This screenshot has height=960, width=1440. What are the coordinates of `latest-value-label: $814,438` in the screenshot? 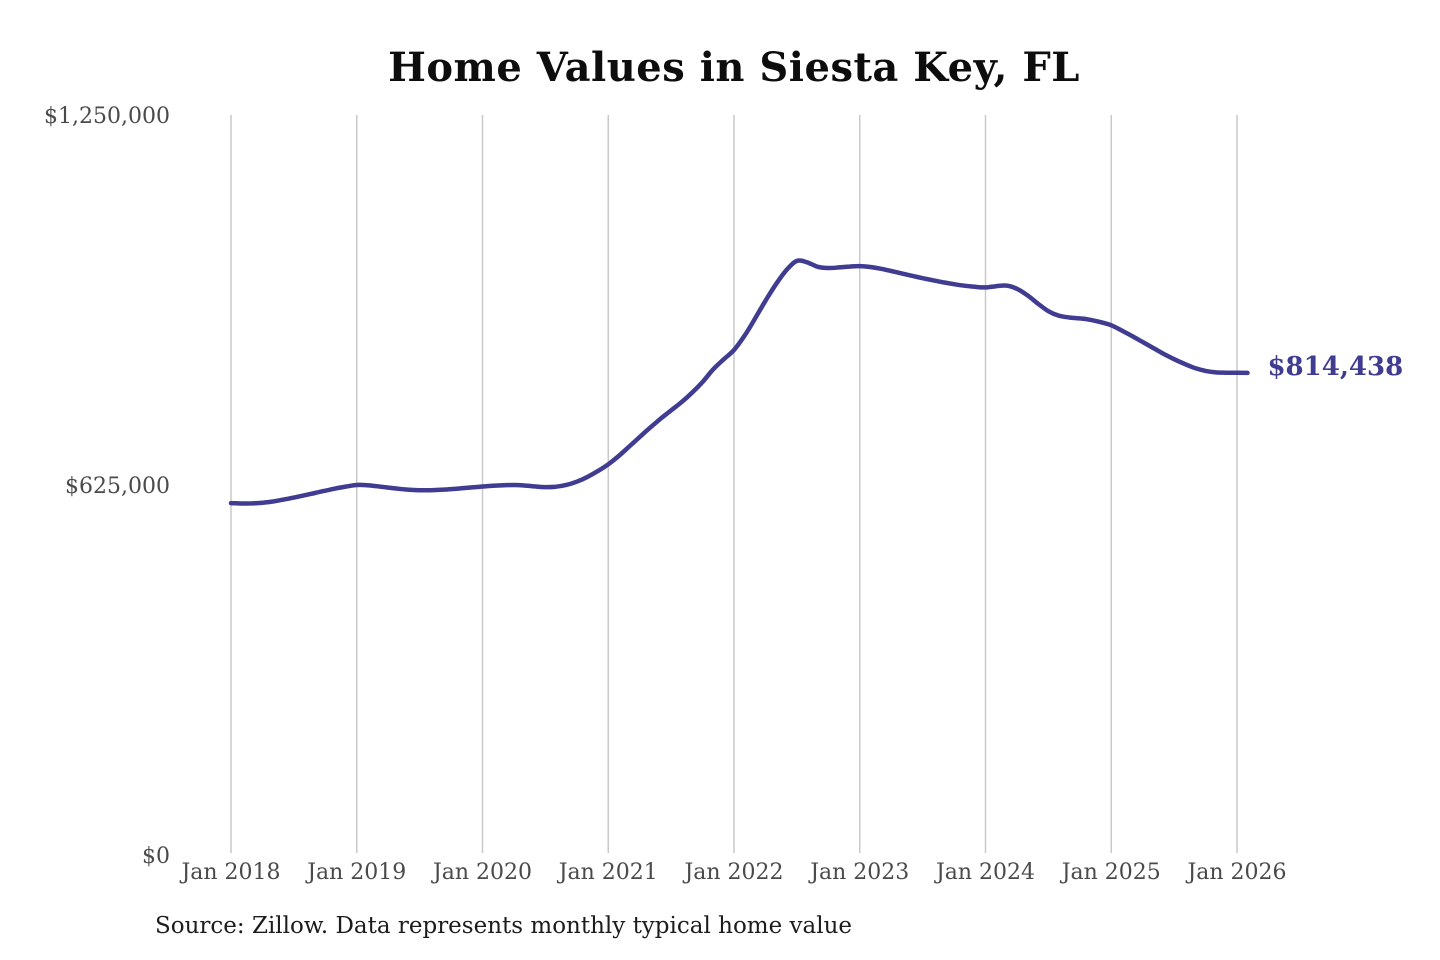 It's located at (1335, 366).